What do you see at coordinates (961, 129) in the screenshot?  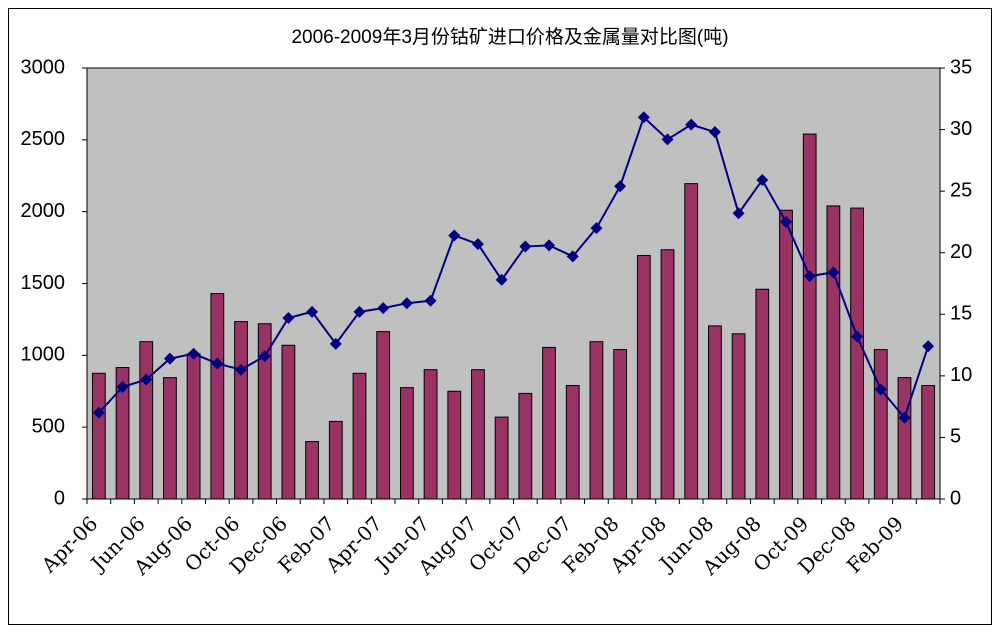 I see `y2-tick-label: 30` at bounding box center [961, 129].